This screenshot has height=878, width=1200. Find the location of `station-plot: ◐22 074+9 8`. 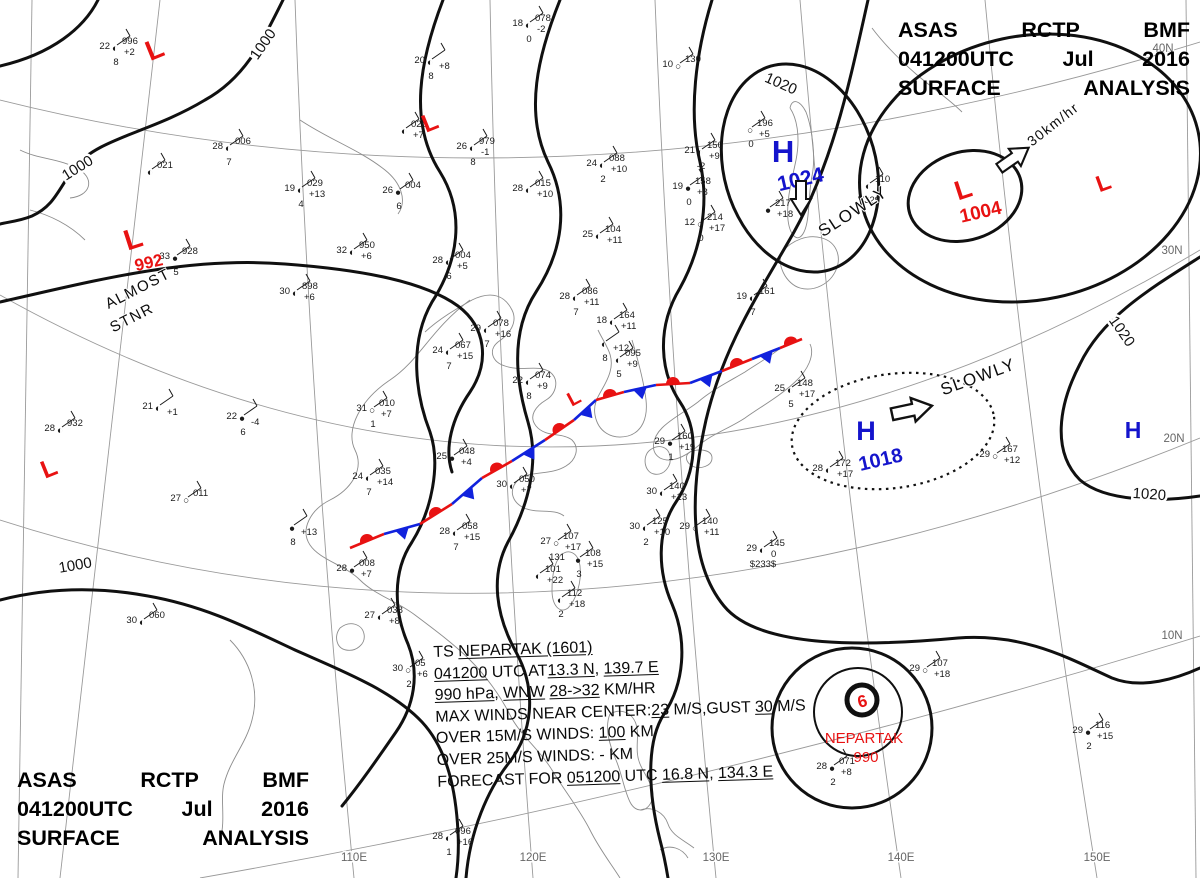

station-plot: ◐22 074+9 8 is located at coordinates (531, 382).